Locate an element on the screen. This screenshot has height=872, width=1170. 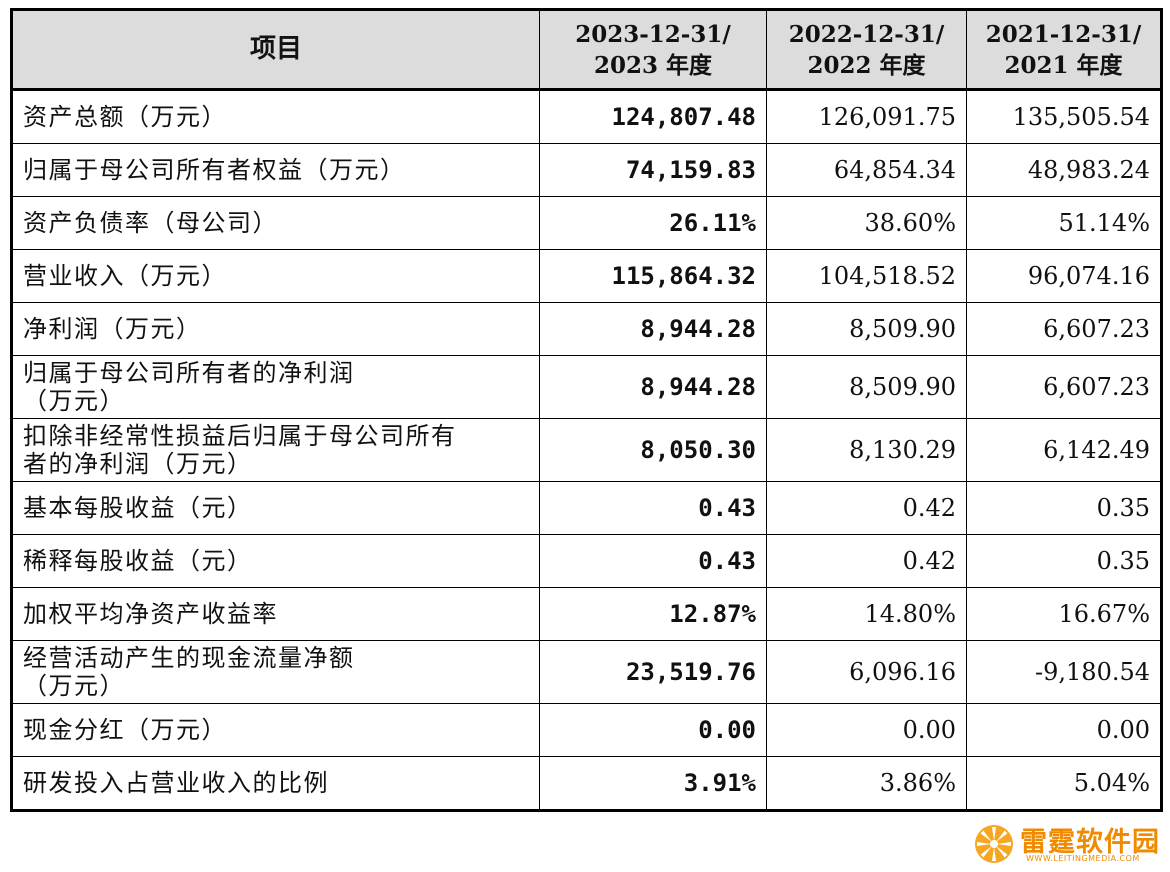
value-2023: 74,159.83 is located at coordinates (653, 170).